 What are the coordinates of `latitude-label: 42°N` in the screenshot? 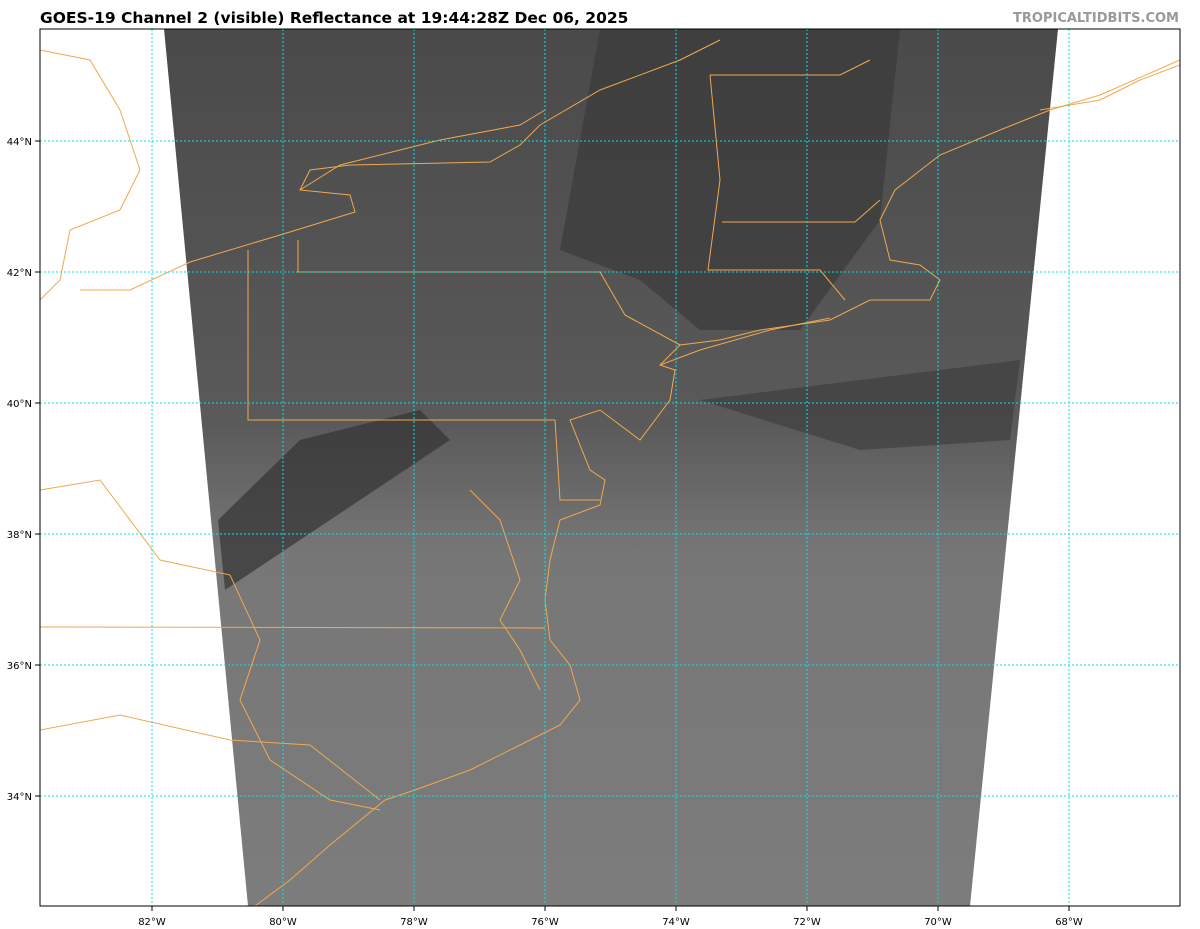 It's located at (19, 273).